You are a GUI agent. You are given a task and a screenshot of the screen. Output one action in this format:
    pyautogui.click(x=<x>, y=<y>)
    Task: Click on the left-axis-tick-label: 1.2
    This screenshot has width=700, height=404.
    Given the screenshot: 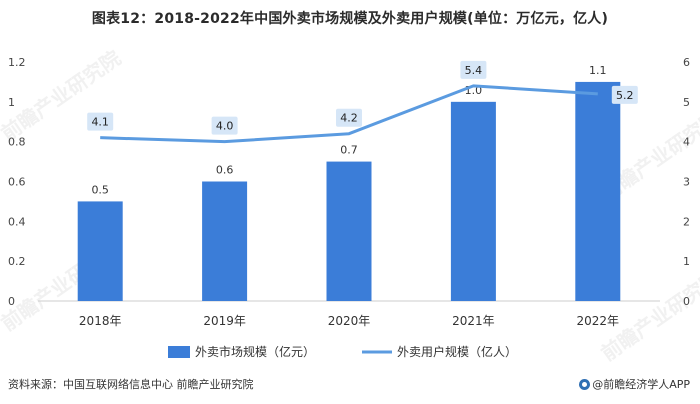 What is the action you would take?
    pyautogui.click(x=17, y=62)
    